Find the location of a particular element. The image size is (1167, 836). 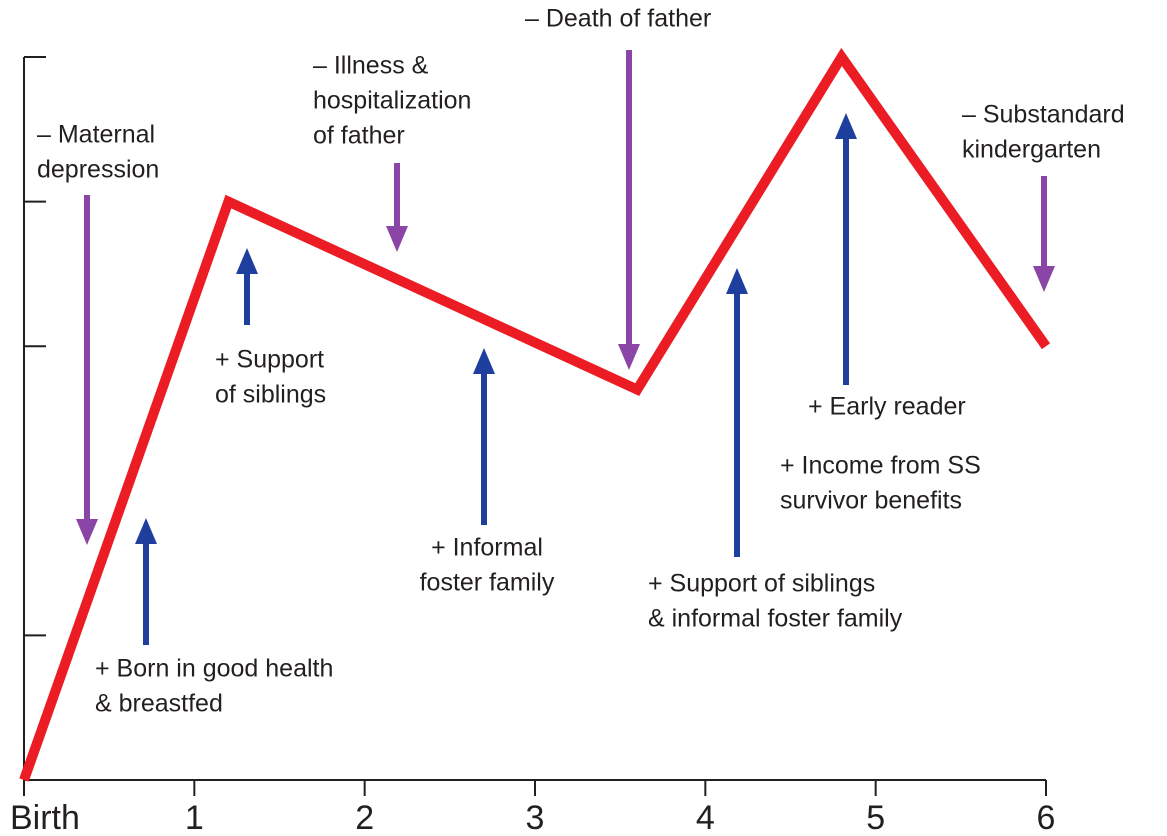

annotation-text: depression is located at coordinates (98, 170).